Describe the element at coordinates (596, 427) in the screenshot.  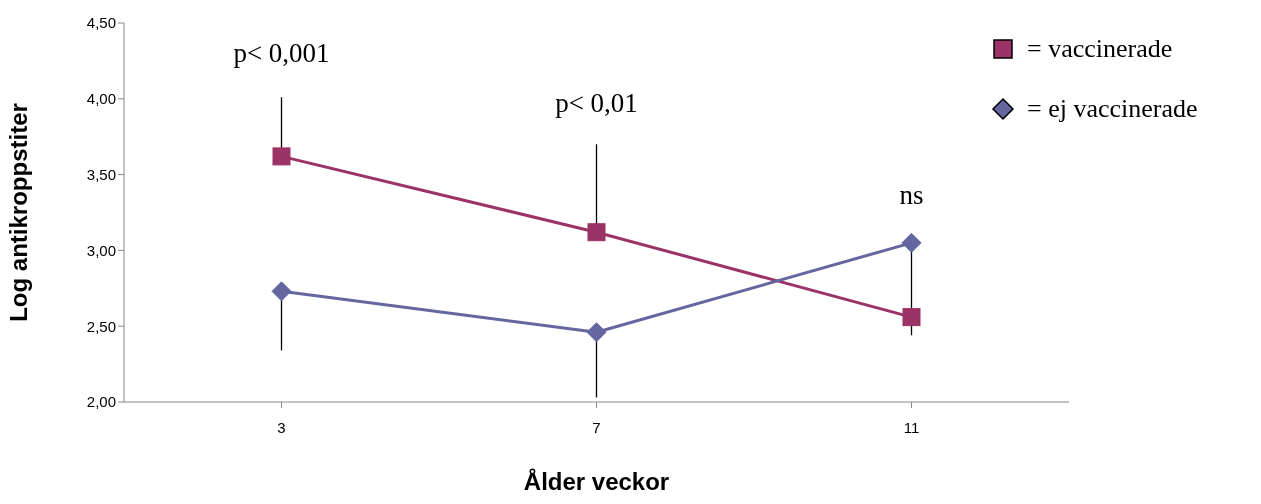
I see `x-tick-label: 7` at that location.